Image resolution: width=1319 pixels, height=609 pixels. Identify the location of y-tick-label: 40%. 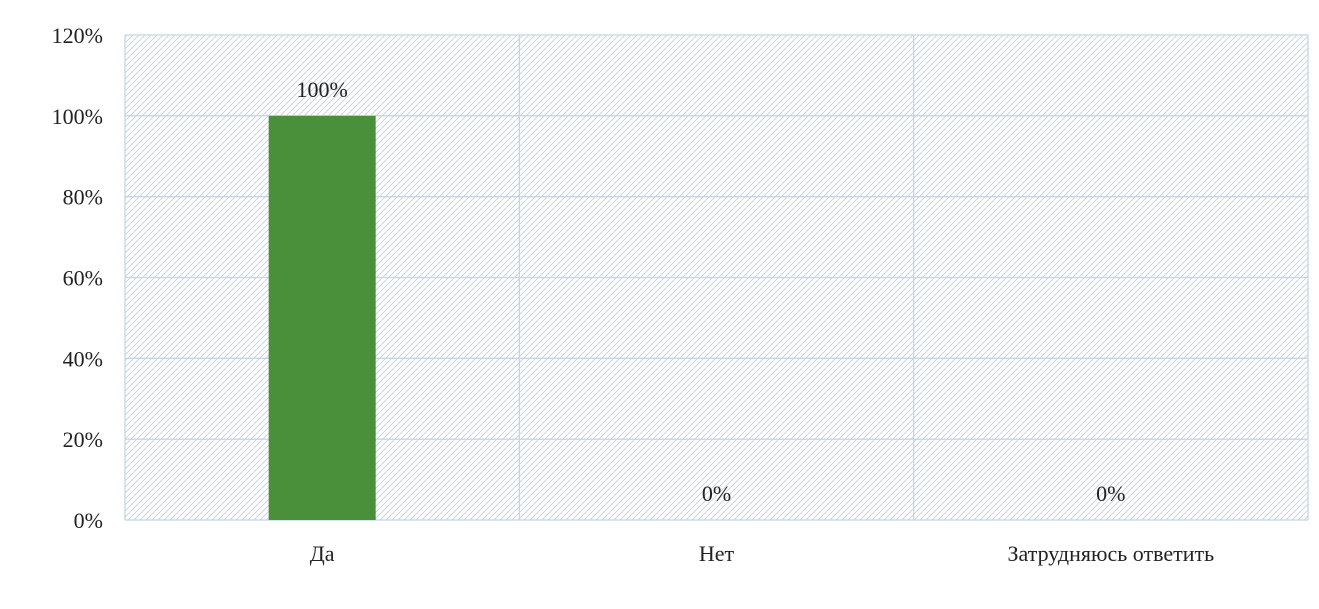
(83, 358).